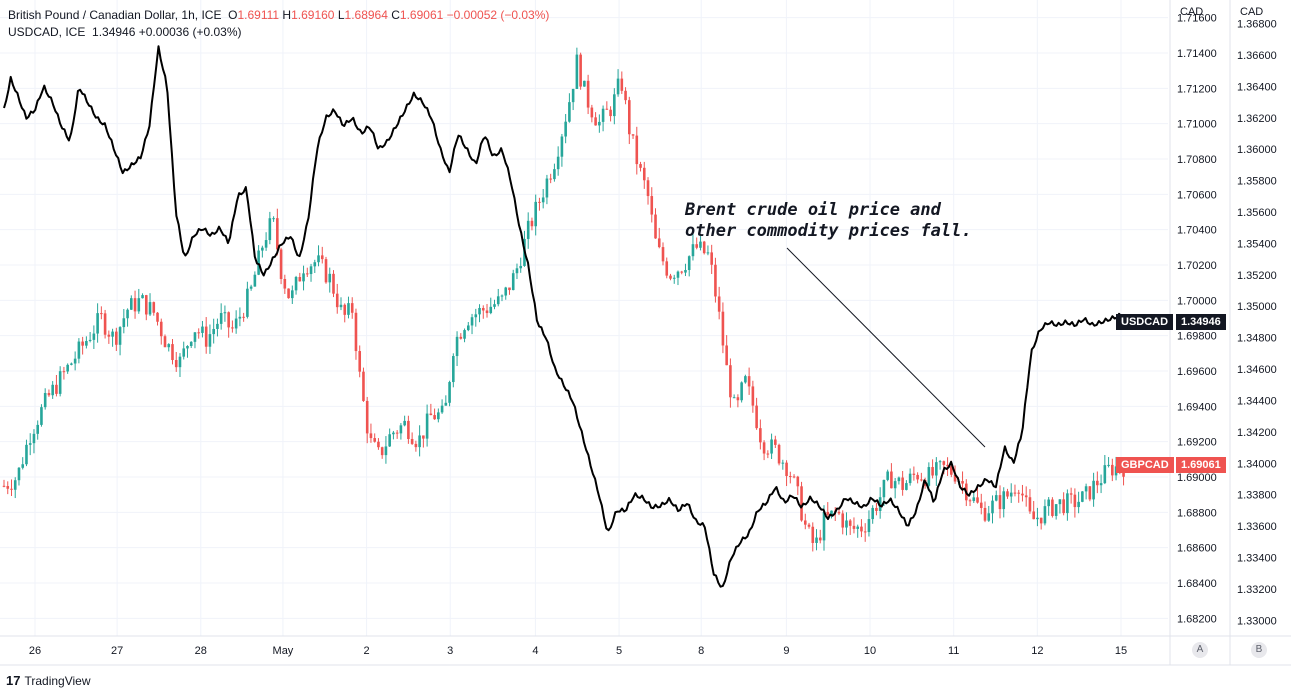  What do you see at coordinates (953, 651) in the screenshot?
I see `x-tick-label: 11` at bounding box center [953, 651].